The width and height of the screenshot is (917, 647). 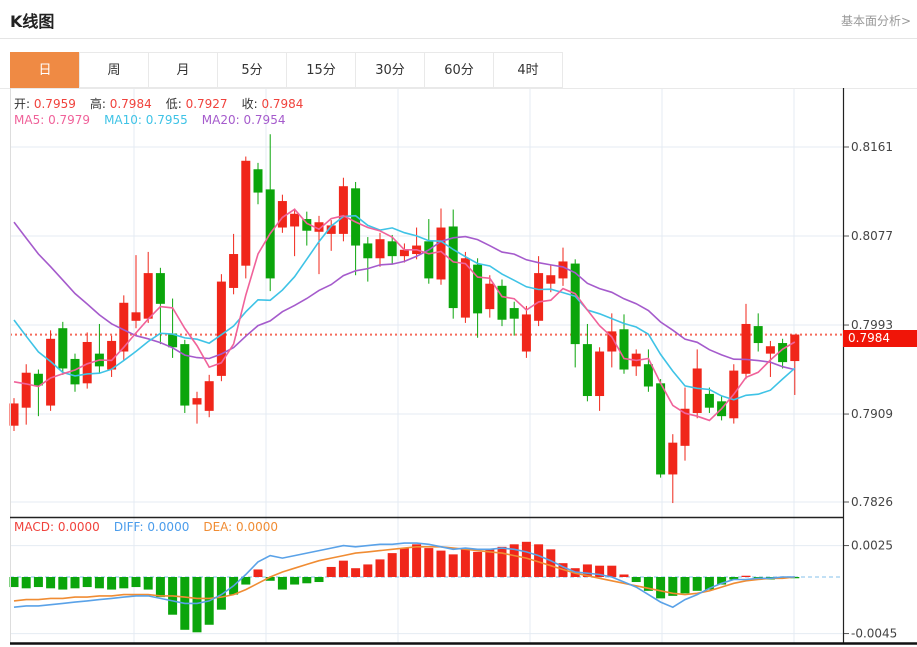 What do you see at coordinates (183, 70) in the screenshot?
I see `tab-period-2: 月` at bounding box center [183, 70].